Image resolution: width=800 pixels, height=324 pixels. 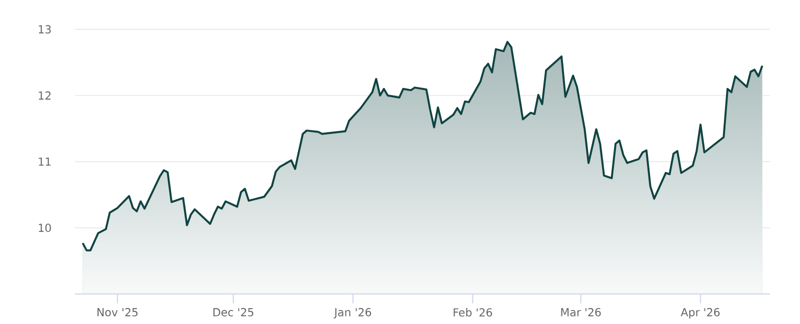 What do you see at coordinates (44, 162) in the screenshot?
I see `y-tick-label: 11` at bounding box center [44, 162].